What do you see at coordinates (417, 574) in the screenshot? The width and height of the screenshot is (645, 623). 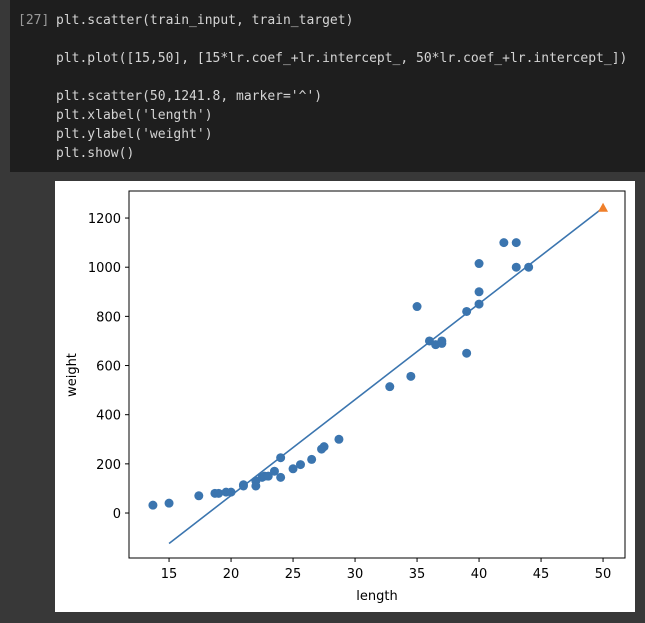 I see `x-tick-label: 35` at bounding box center [417, 574].